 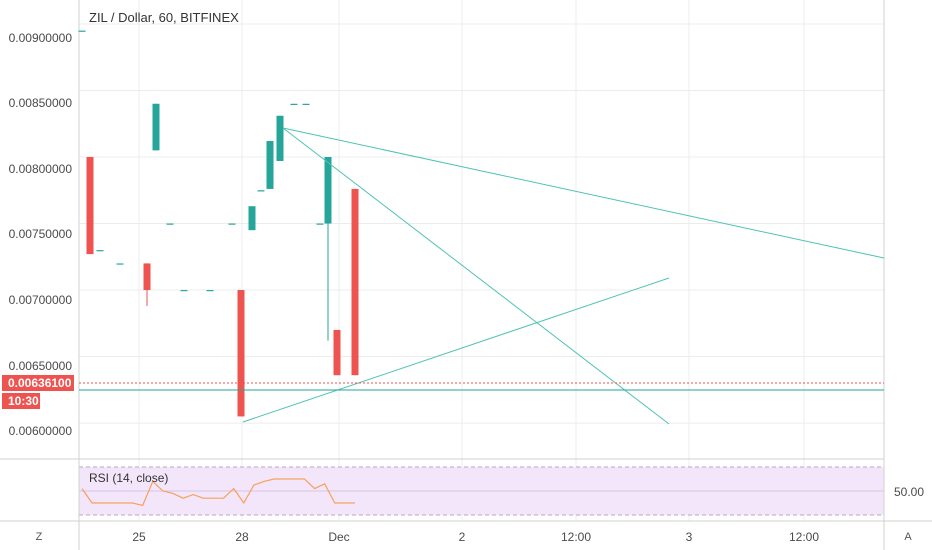 I want to click on rsi-line, so click(x=218, y=492).